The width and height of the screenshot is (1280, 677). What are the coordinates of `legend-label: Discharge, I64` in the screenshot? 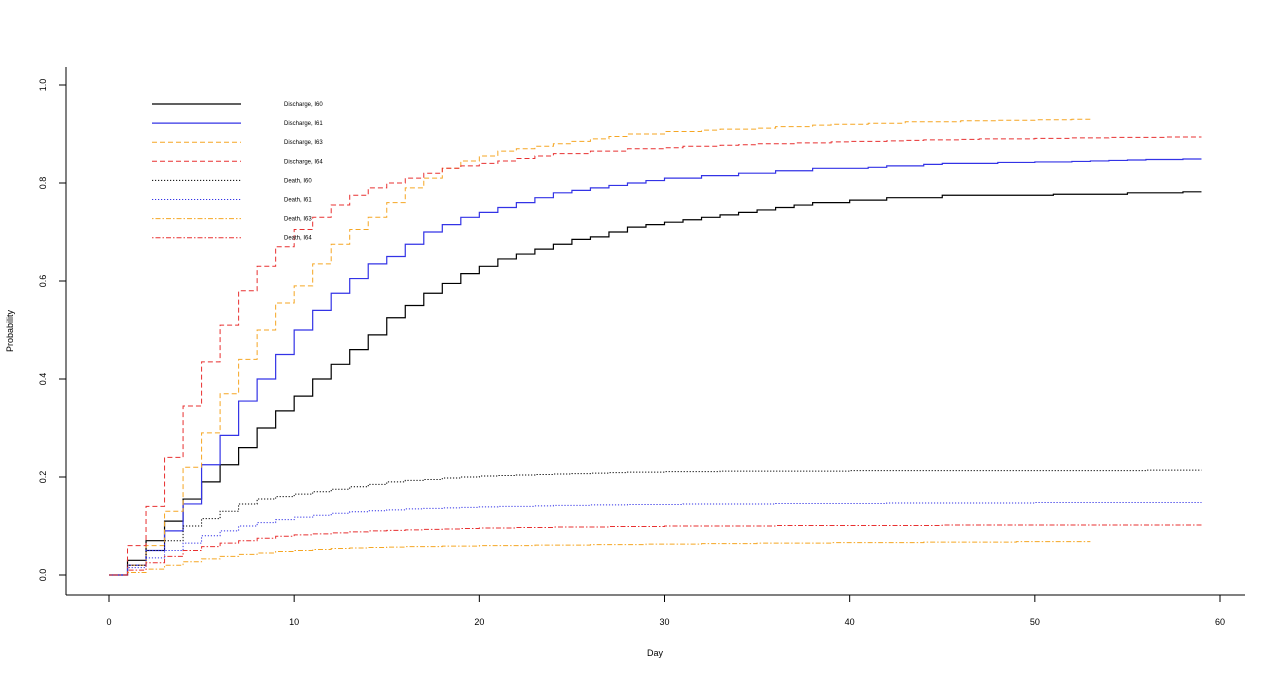 It's located at (303, 162).